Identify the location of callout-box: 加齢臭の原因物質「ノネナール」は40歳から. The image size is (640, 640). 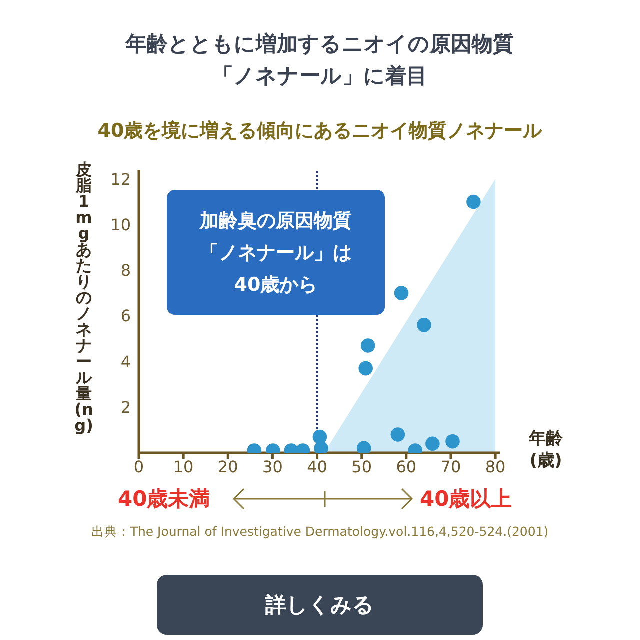
(276, 252).